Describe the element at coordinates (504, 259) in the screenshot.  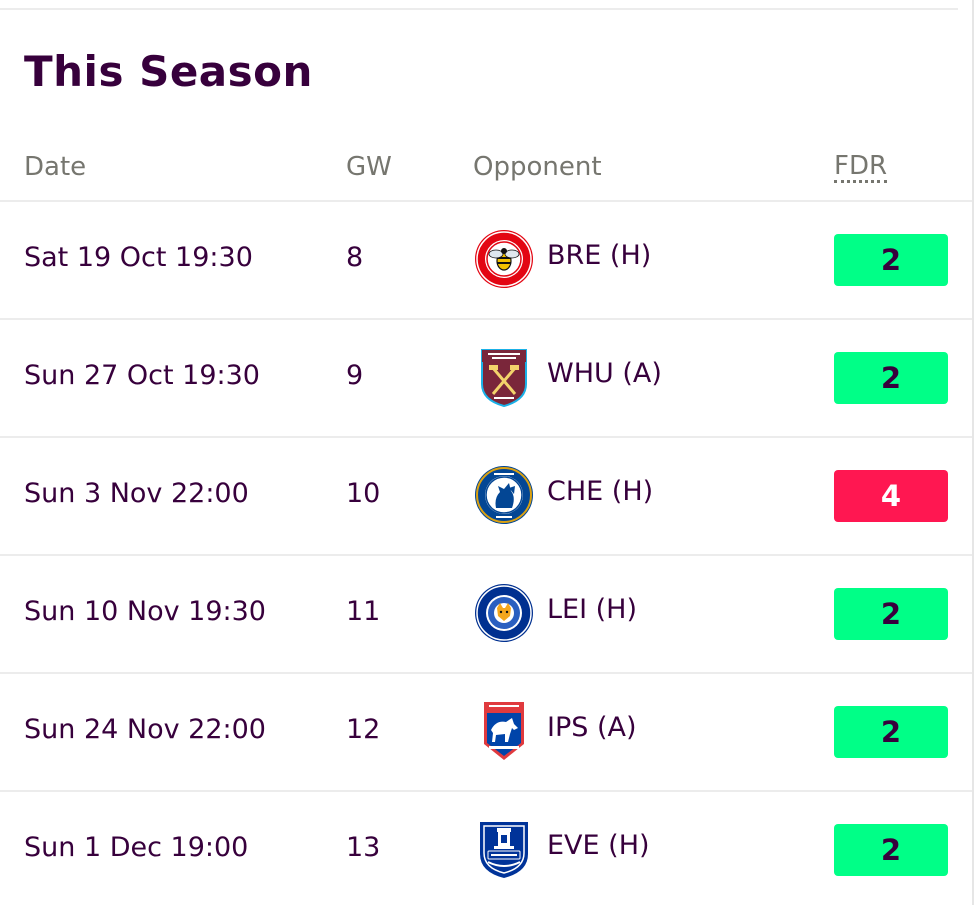
I see `brentford-badge-icon` at that location.